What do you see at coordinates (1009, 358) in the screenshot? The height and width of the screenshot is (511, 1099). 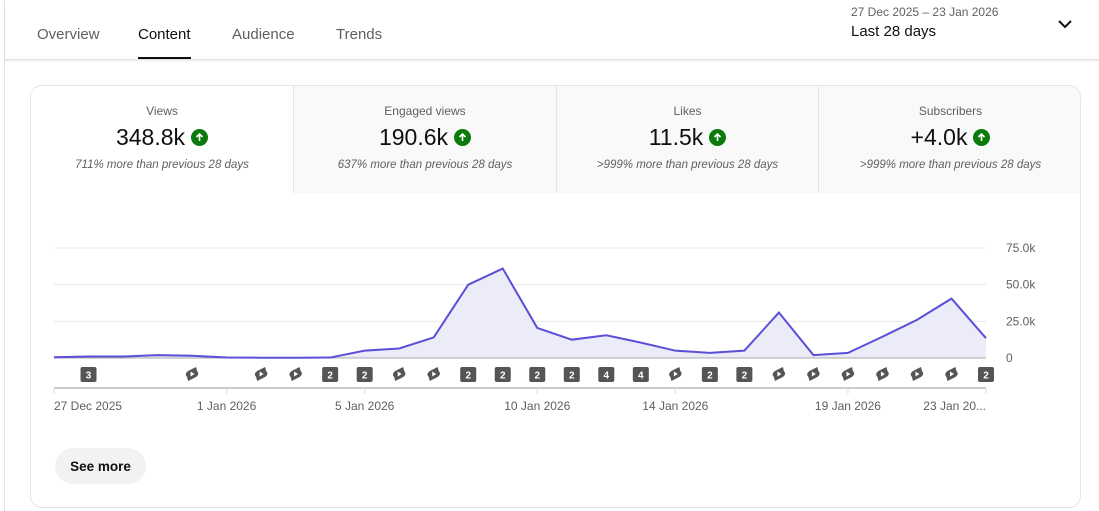 I see `y-tick-label: 0` at bounding box center [1009, 358].